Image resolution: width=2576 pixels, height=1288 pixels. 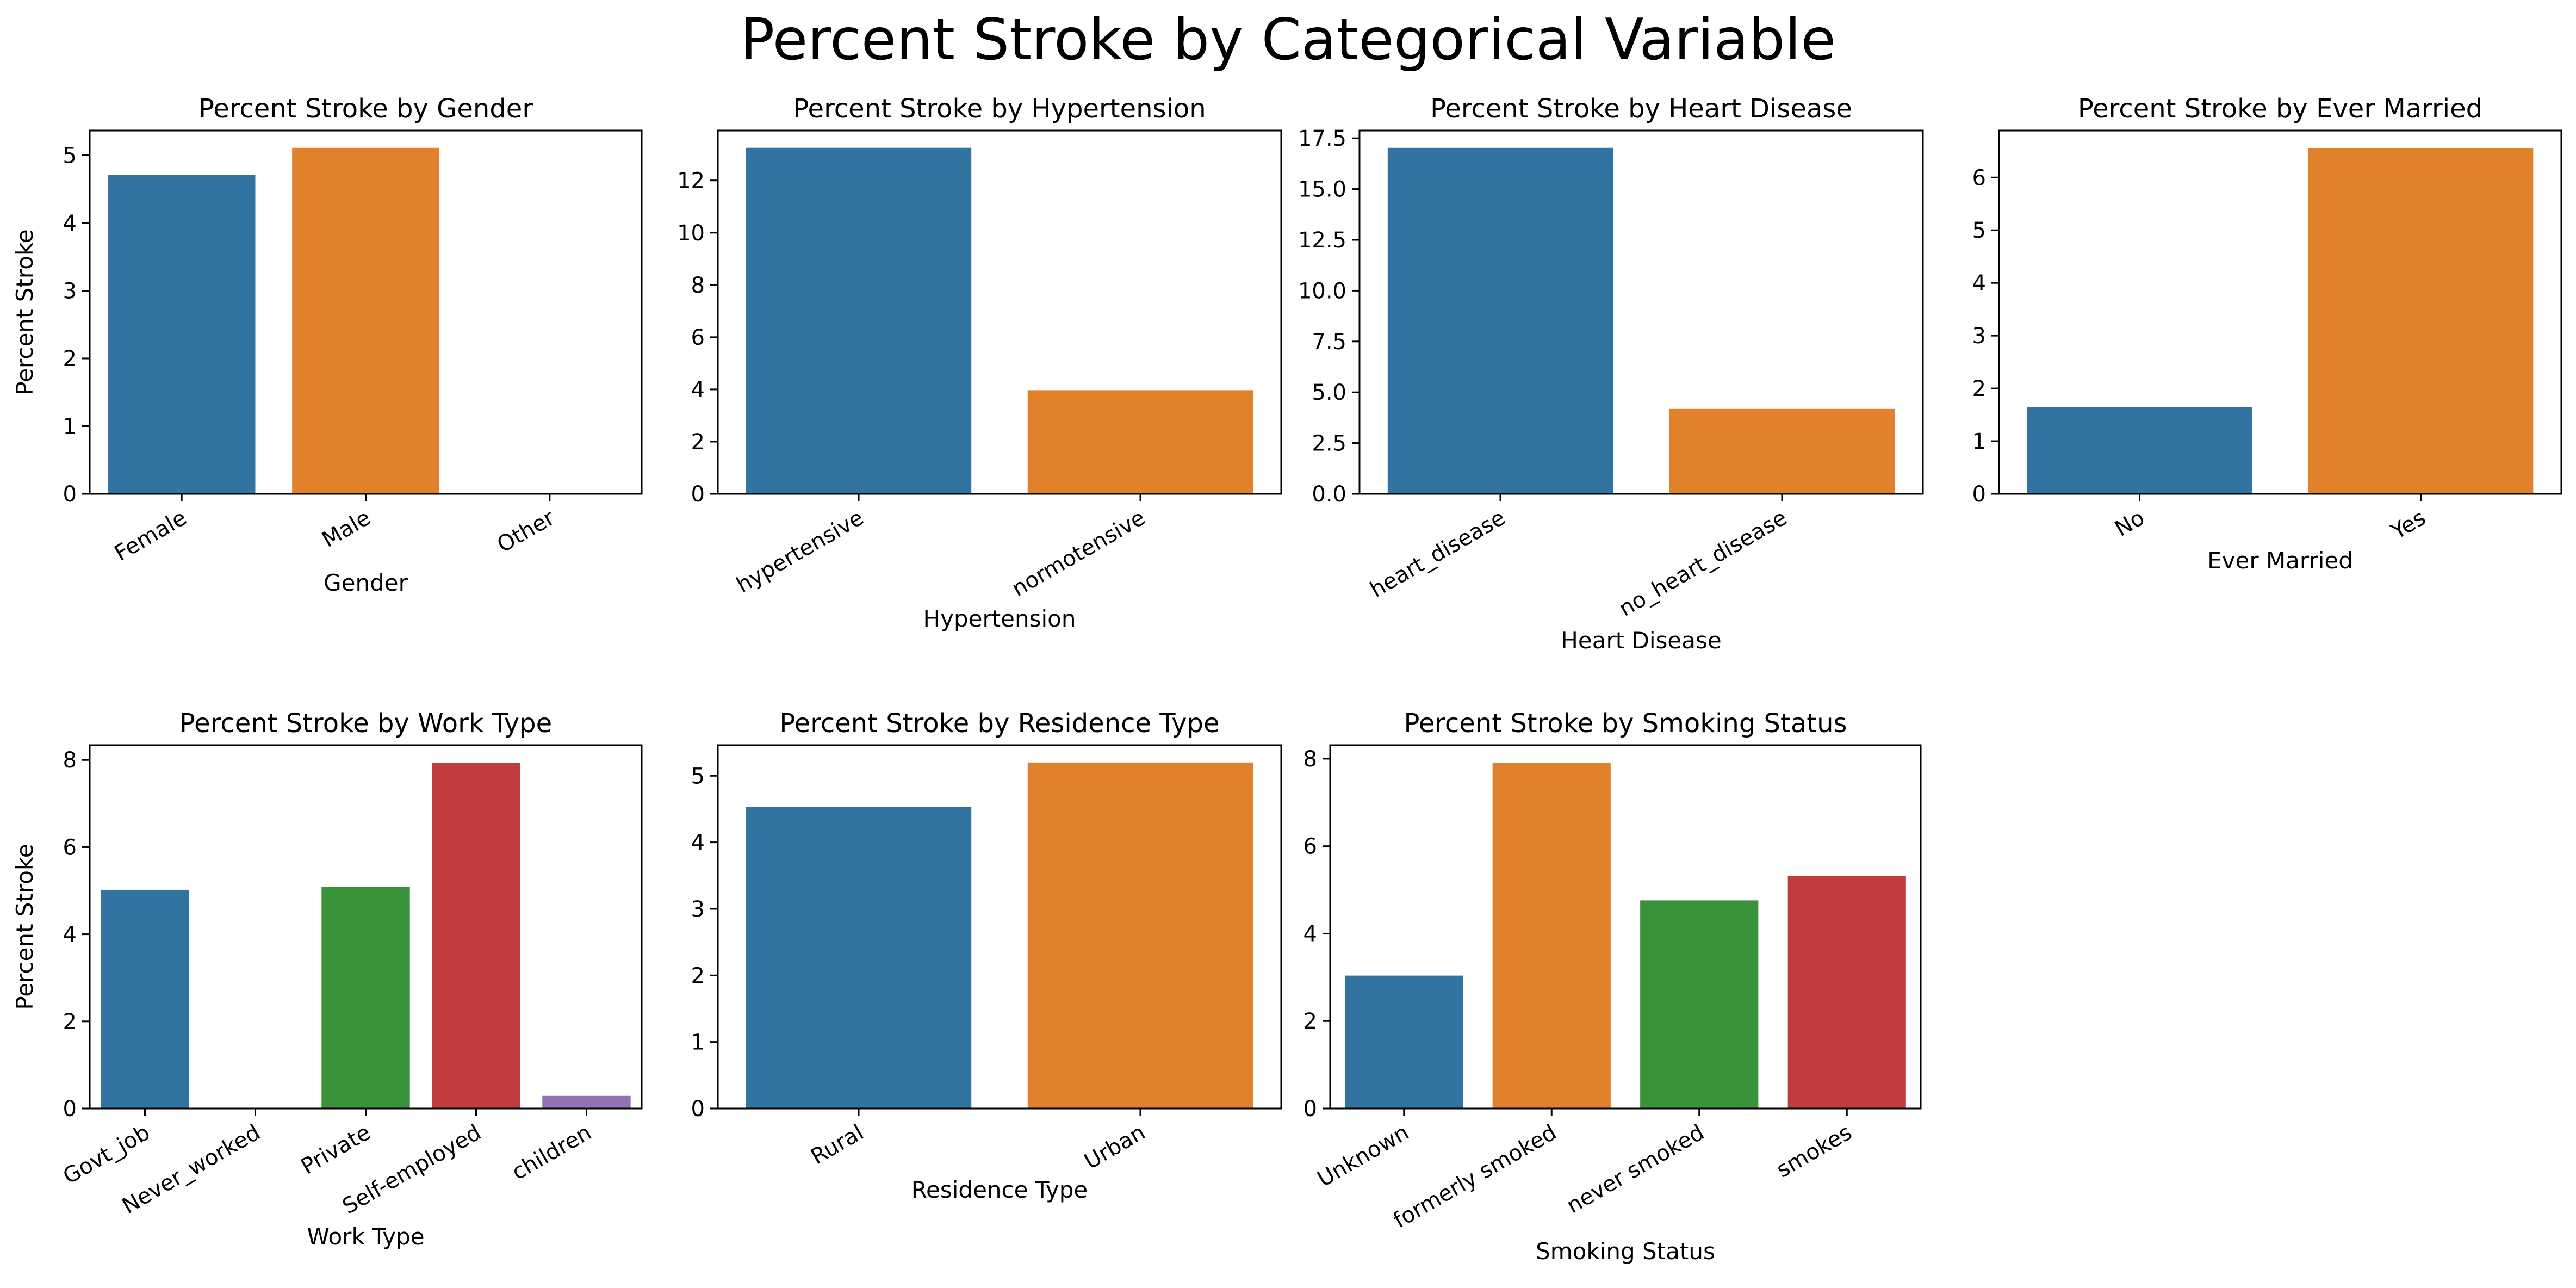 I want to click on subplot-title: Percent Stroke by Heart Disease, so click(x=1641, y=109).